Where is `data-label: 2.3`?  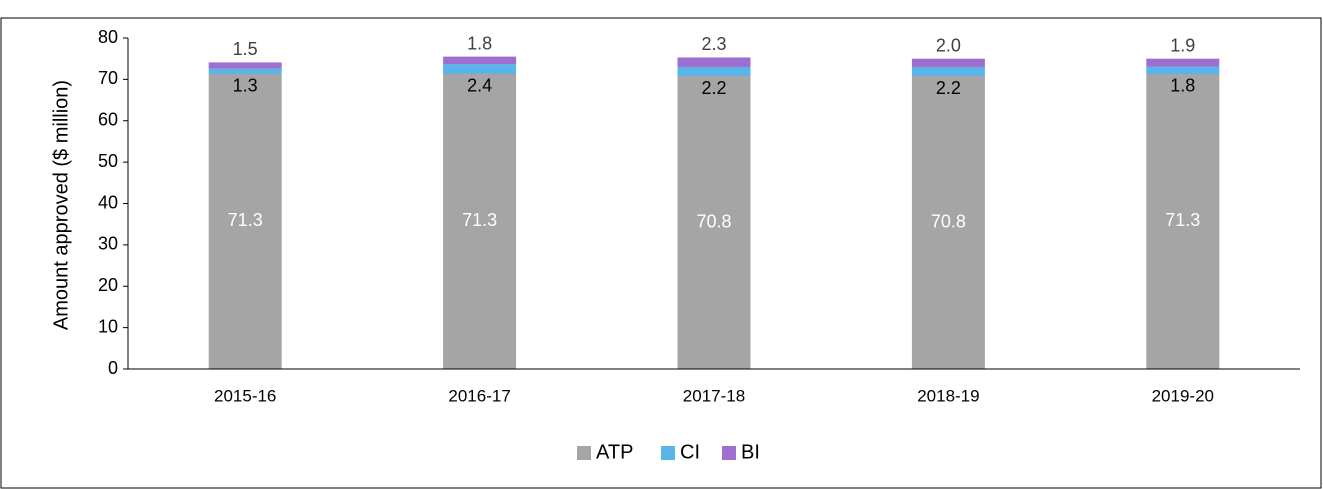 data-label: 2.3 is located at coordinates (713, 44).